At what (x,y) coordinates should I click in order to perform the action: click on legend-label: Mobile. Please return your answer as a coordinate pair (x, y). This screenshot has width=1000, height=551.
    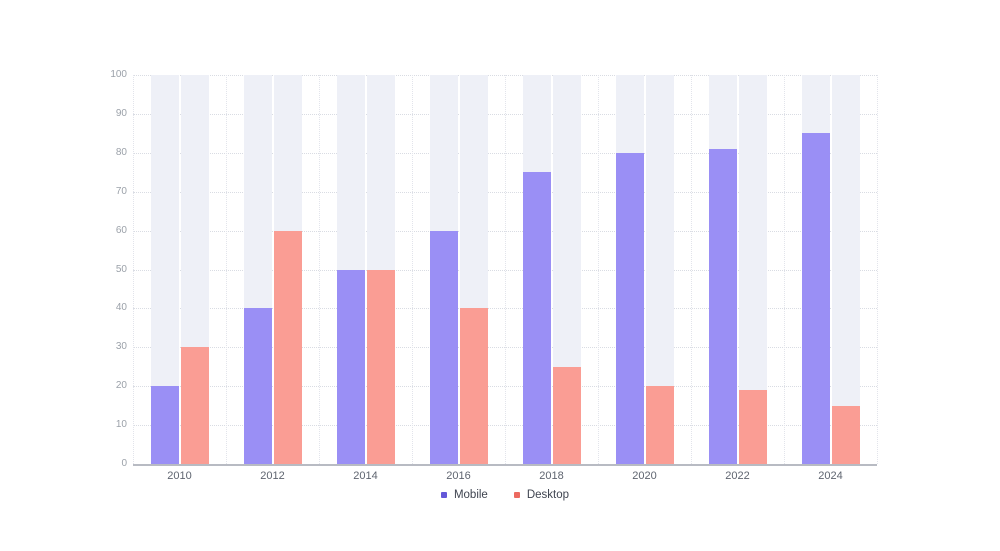
    Looking at the image, I should click on (470, 495).